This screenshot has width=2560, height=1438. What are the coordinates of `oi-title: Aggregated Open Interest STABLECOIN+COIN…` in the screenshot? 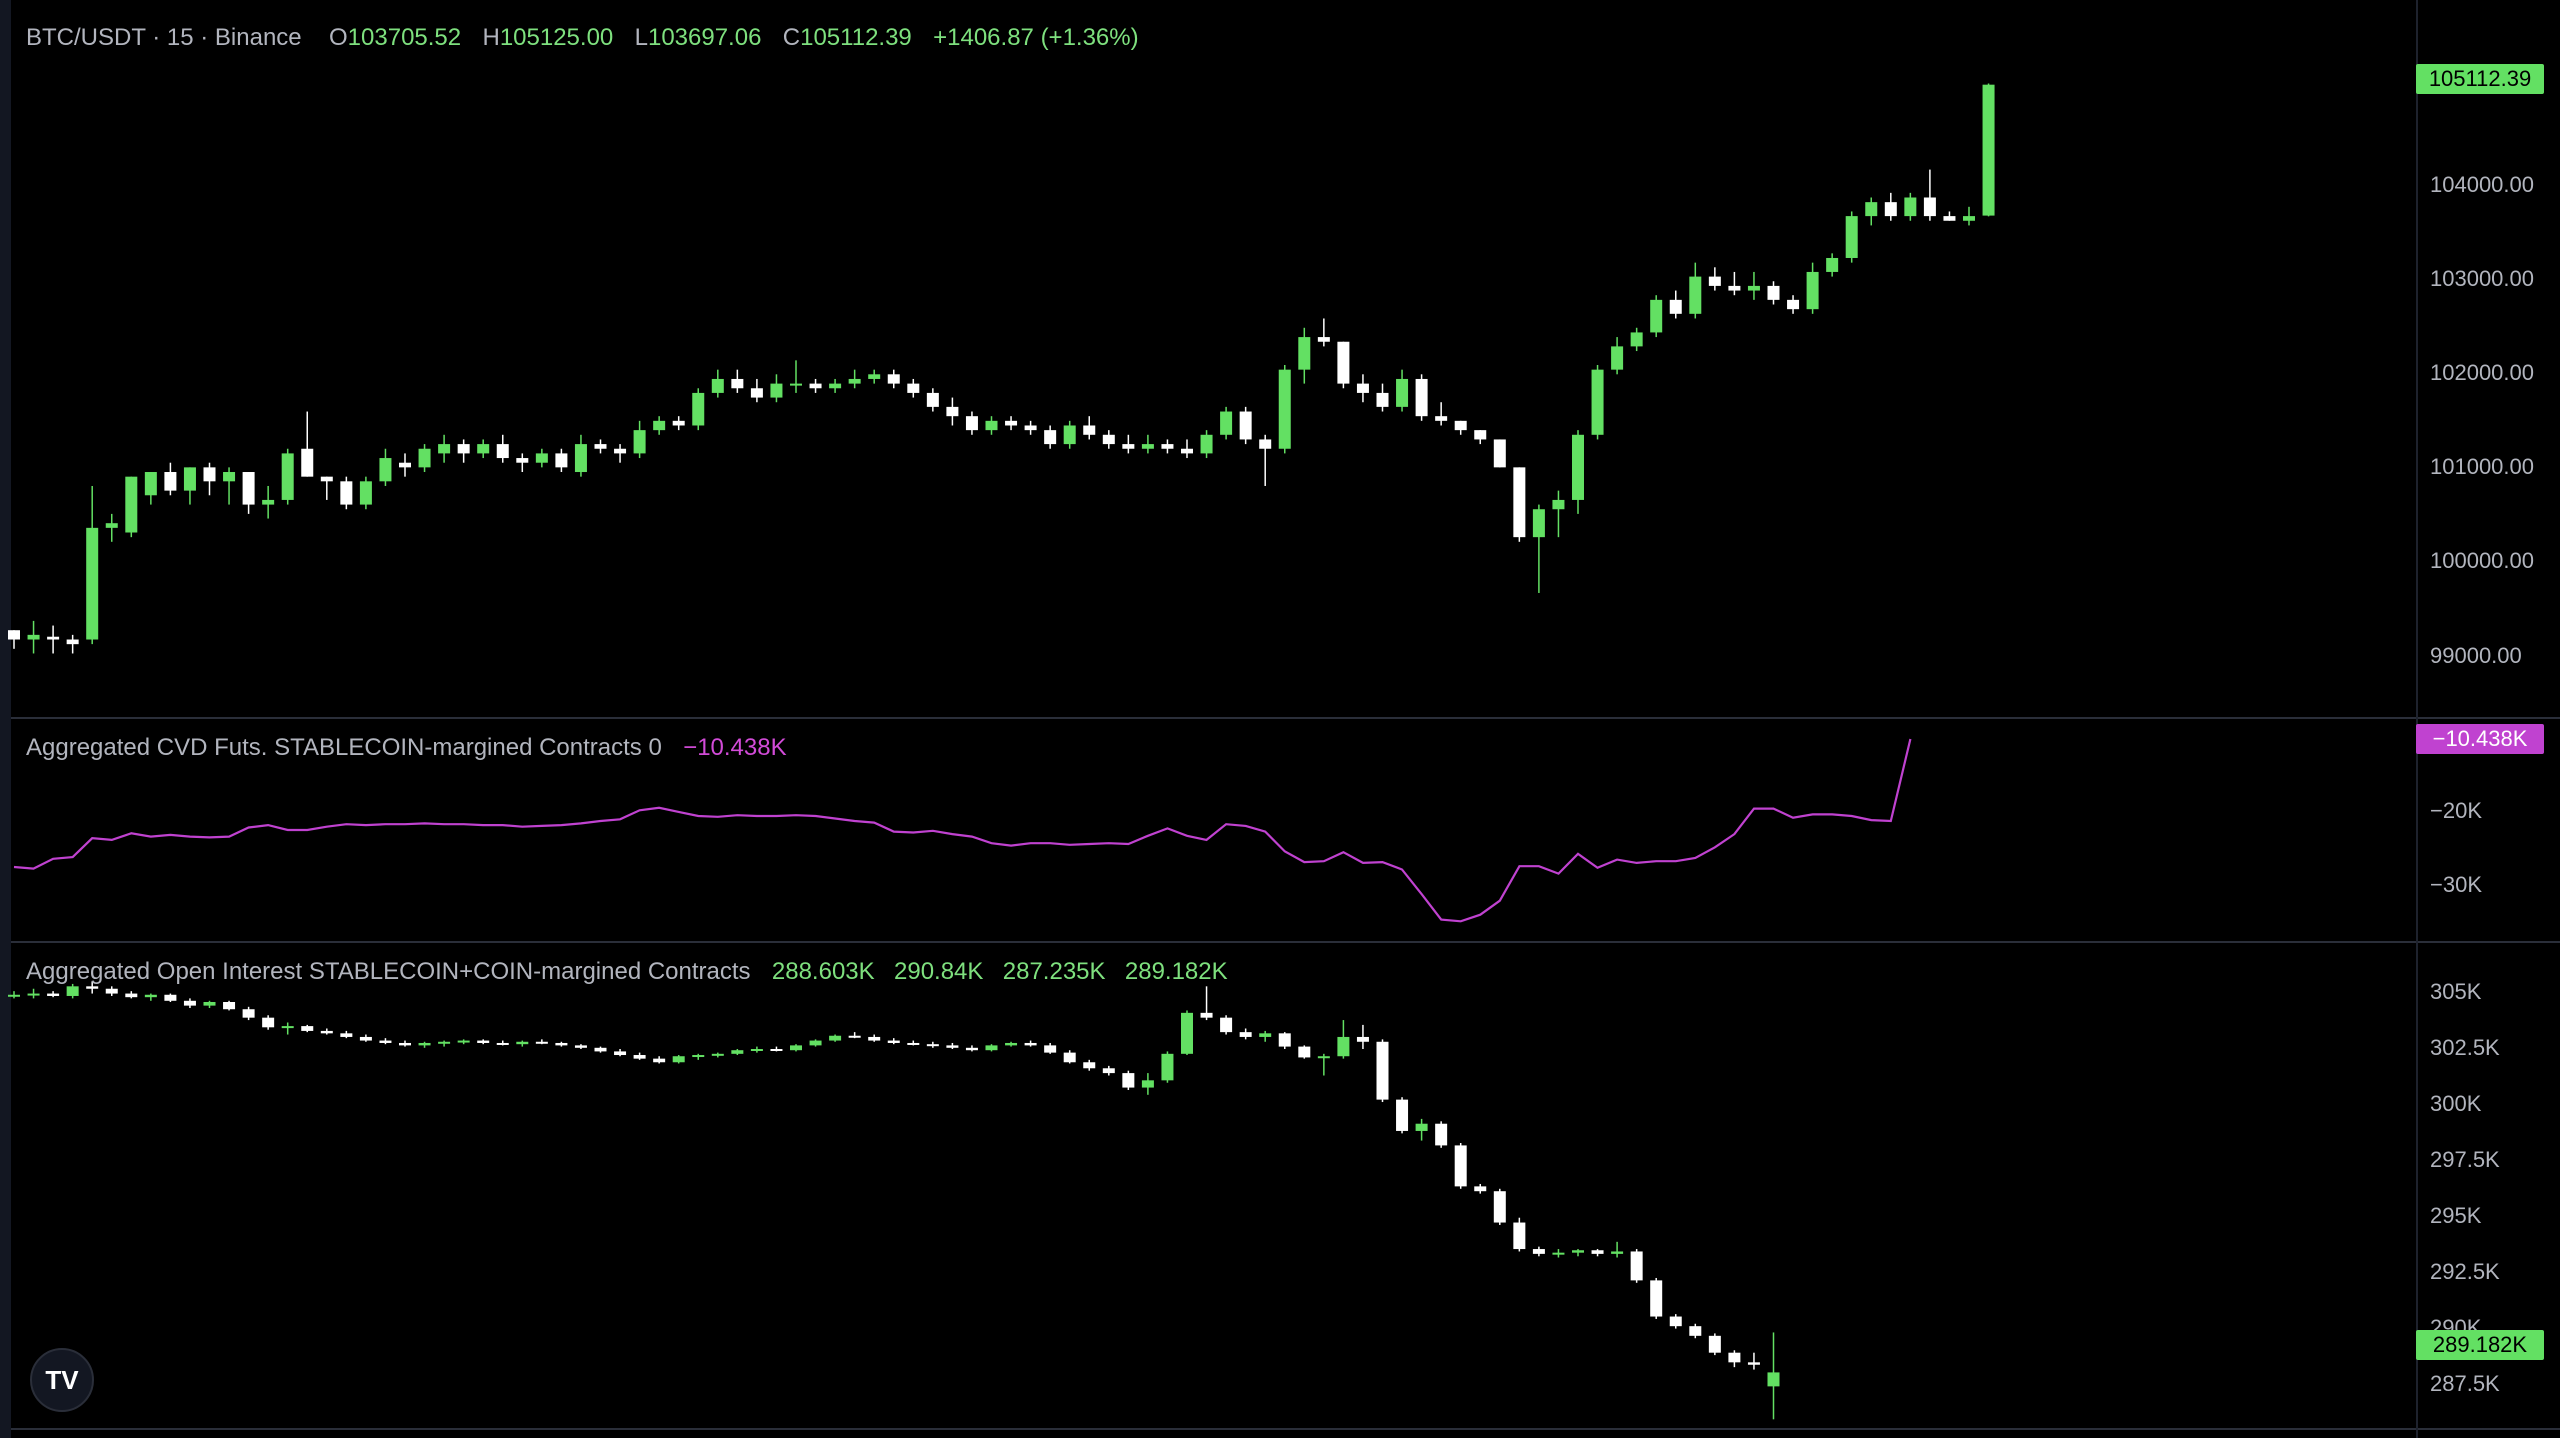 It's located at (388, 971).